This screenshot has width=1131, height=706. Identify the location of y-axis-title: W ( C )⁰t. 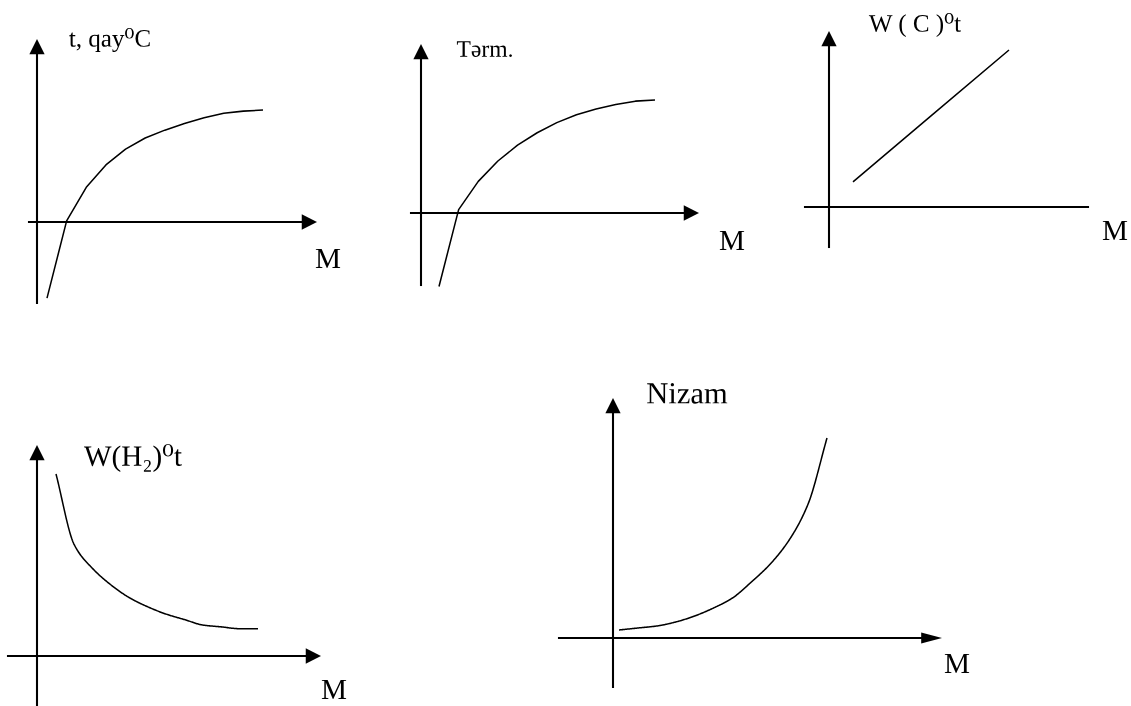
(914, 25).